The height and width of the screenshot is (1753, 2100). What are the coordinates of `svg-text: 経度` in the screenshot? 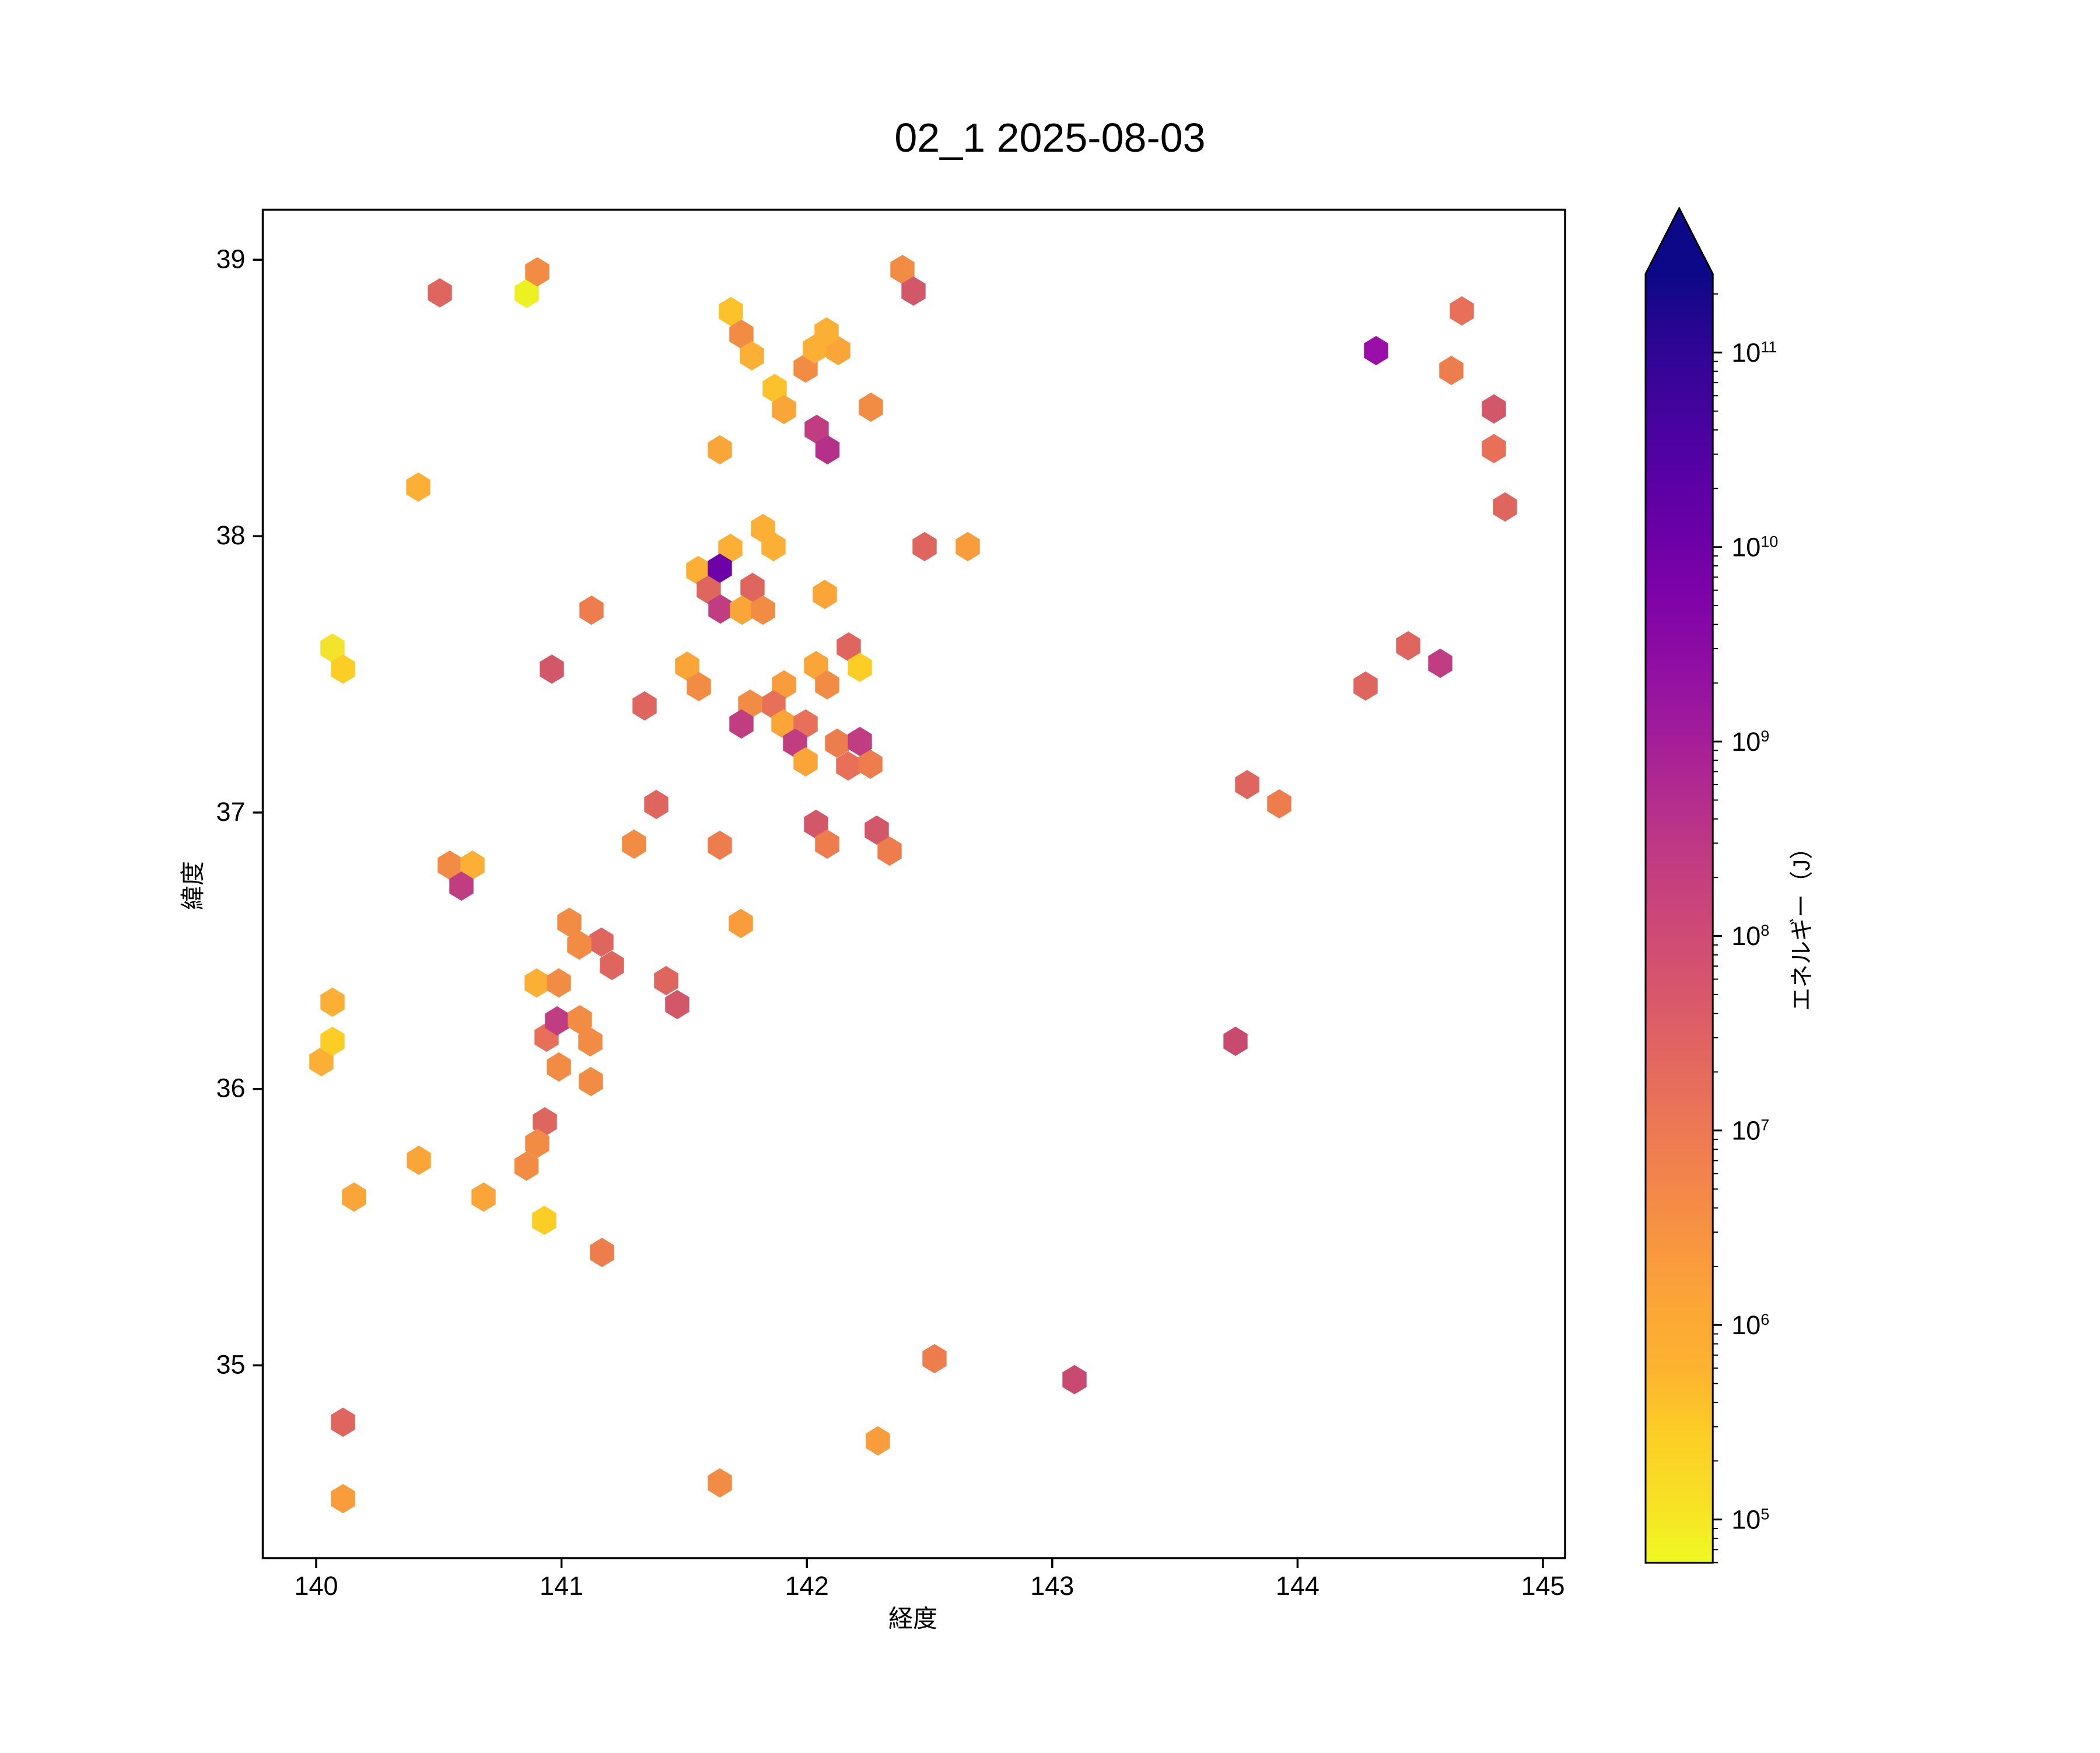 It's located at (912, 1618).